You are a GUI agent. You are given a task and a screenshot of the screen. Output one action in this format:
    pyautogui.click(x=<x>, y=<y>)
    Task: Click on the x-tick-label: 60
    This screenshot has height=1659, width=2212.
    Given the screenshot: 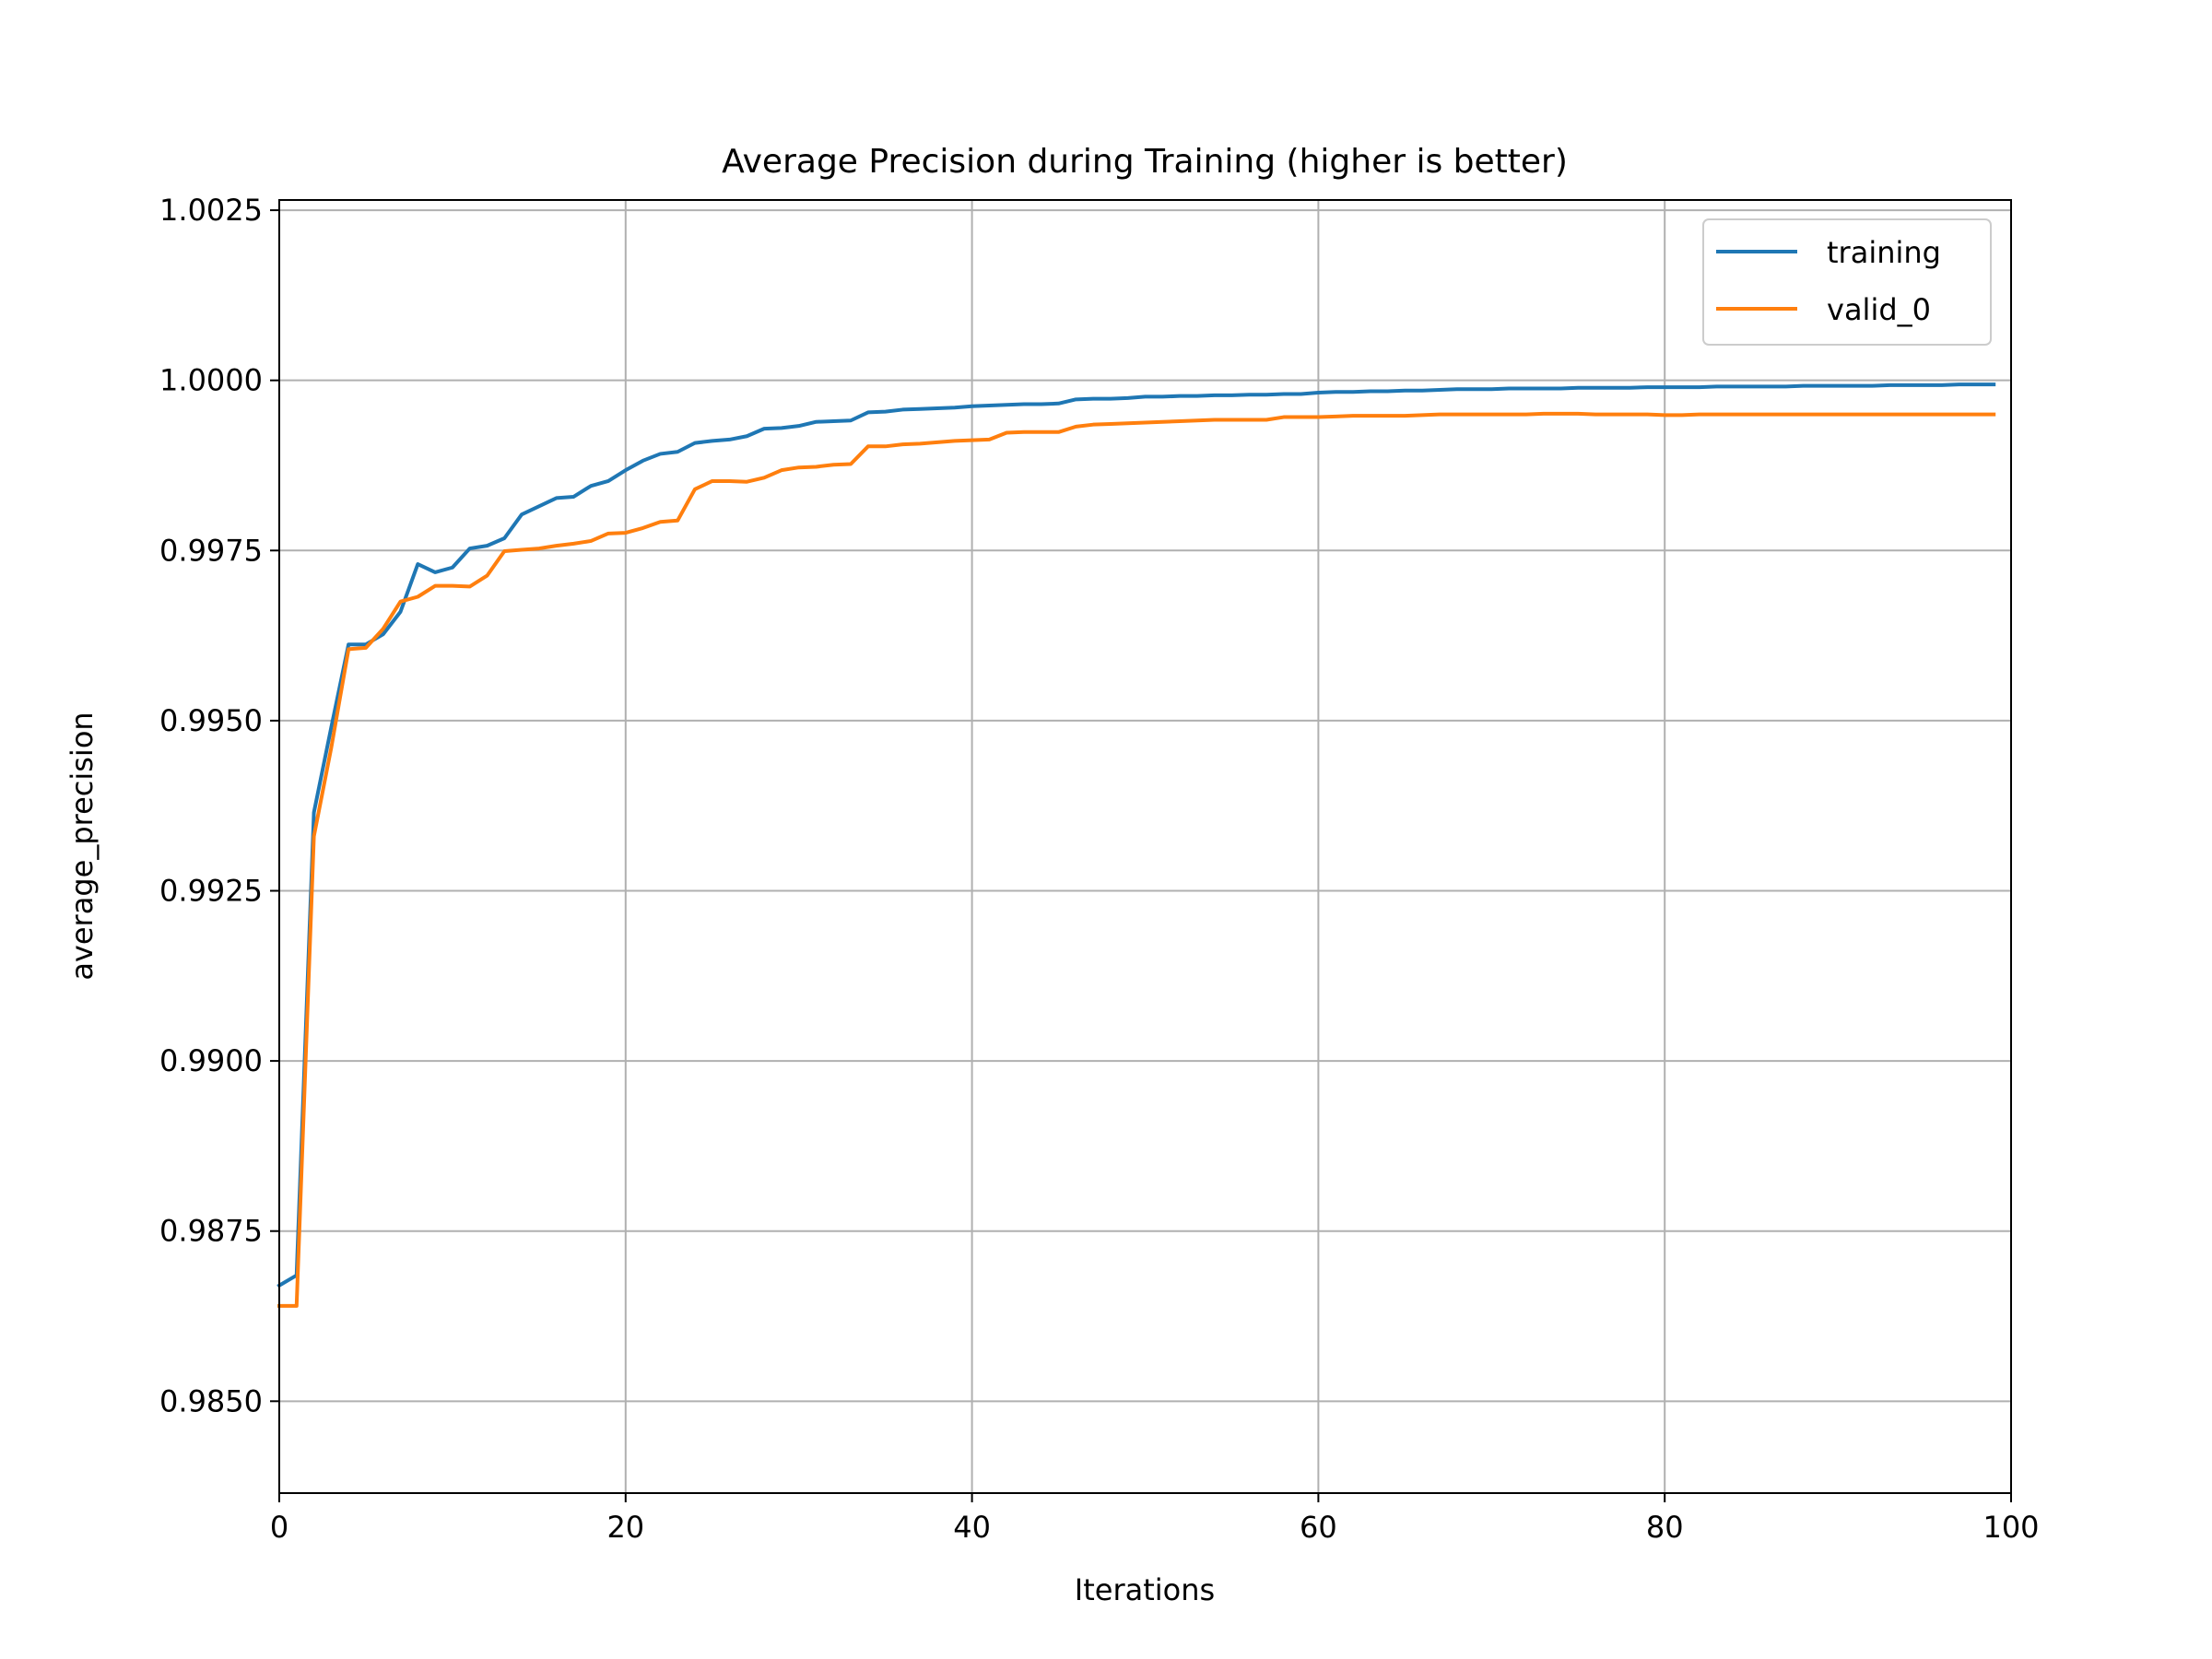 What is the action you would take?
    pyautogui.click(x=1318, y=1527)
    